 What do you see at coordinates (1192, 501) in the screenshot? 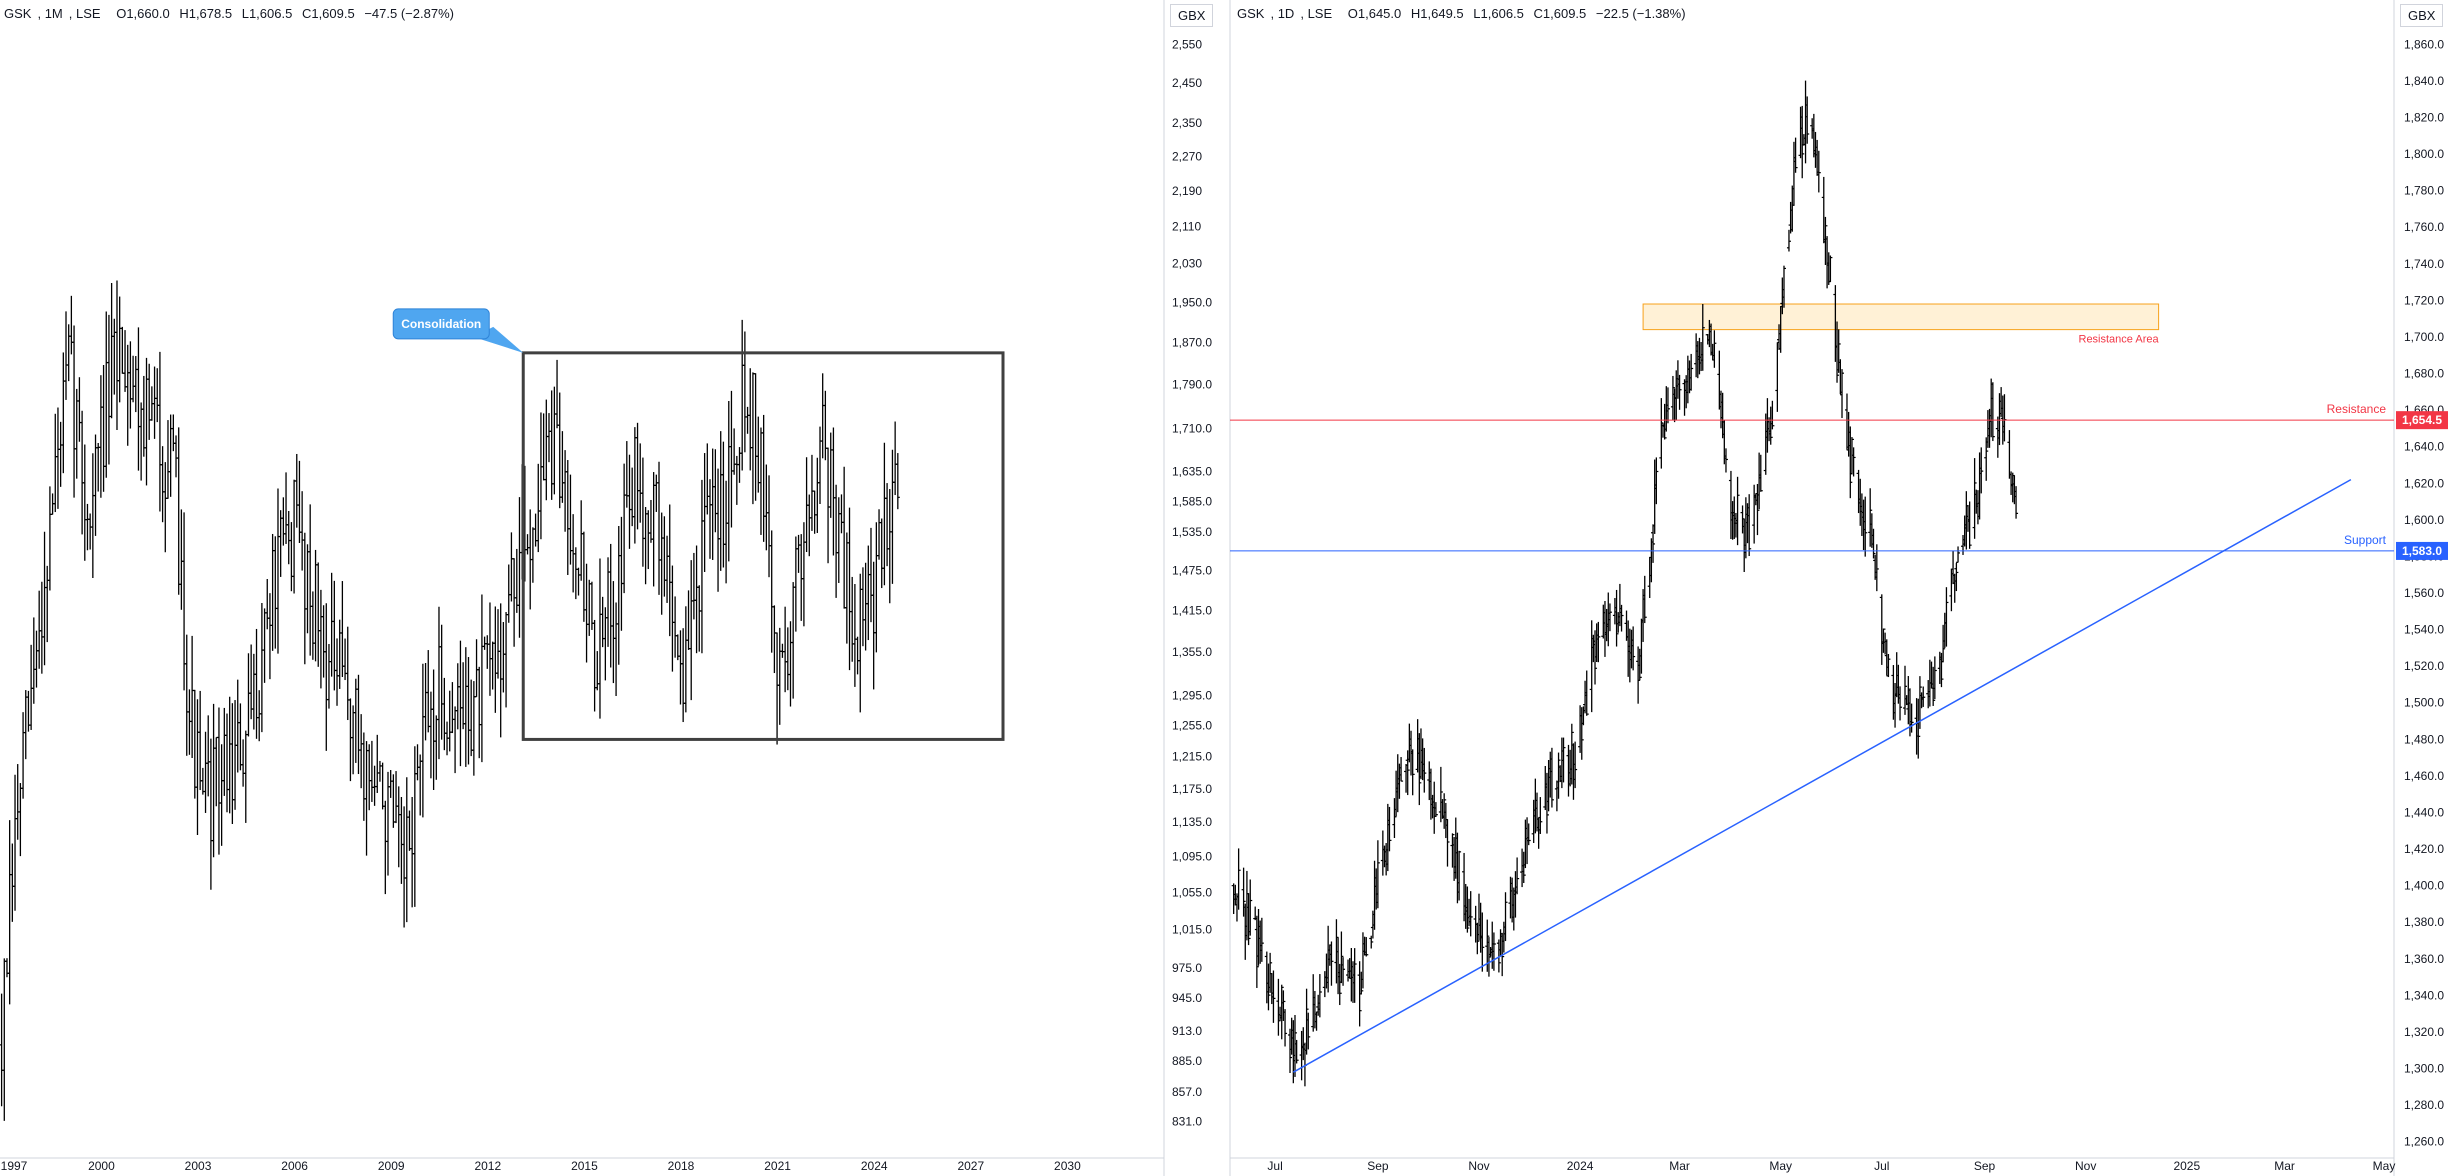
I see `left-y-tick-label: 1,585.0` at bounding box center [1192, 501].